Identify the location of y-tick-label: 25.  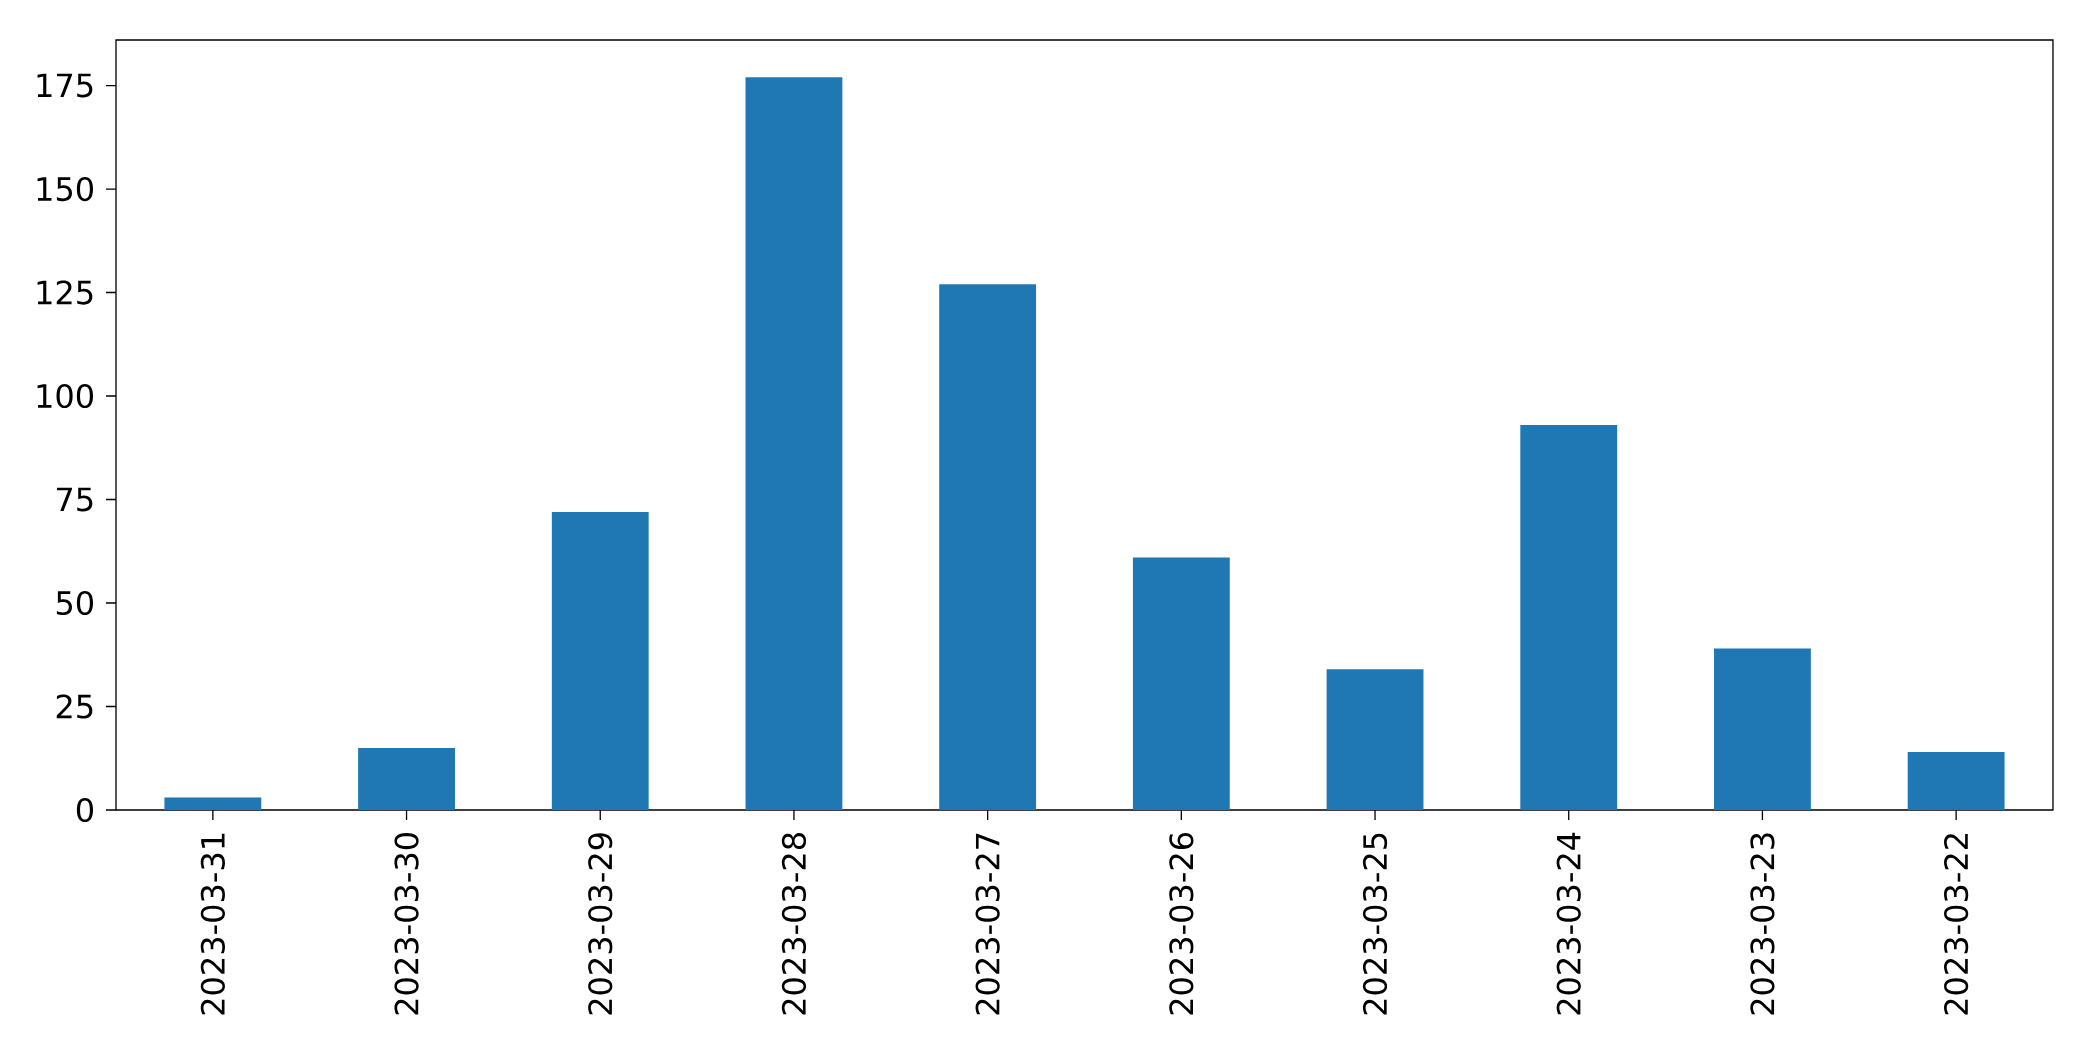
(74, 706).